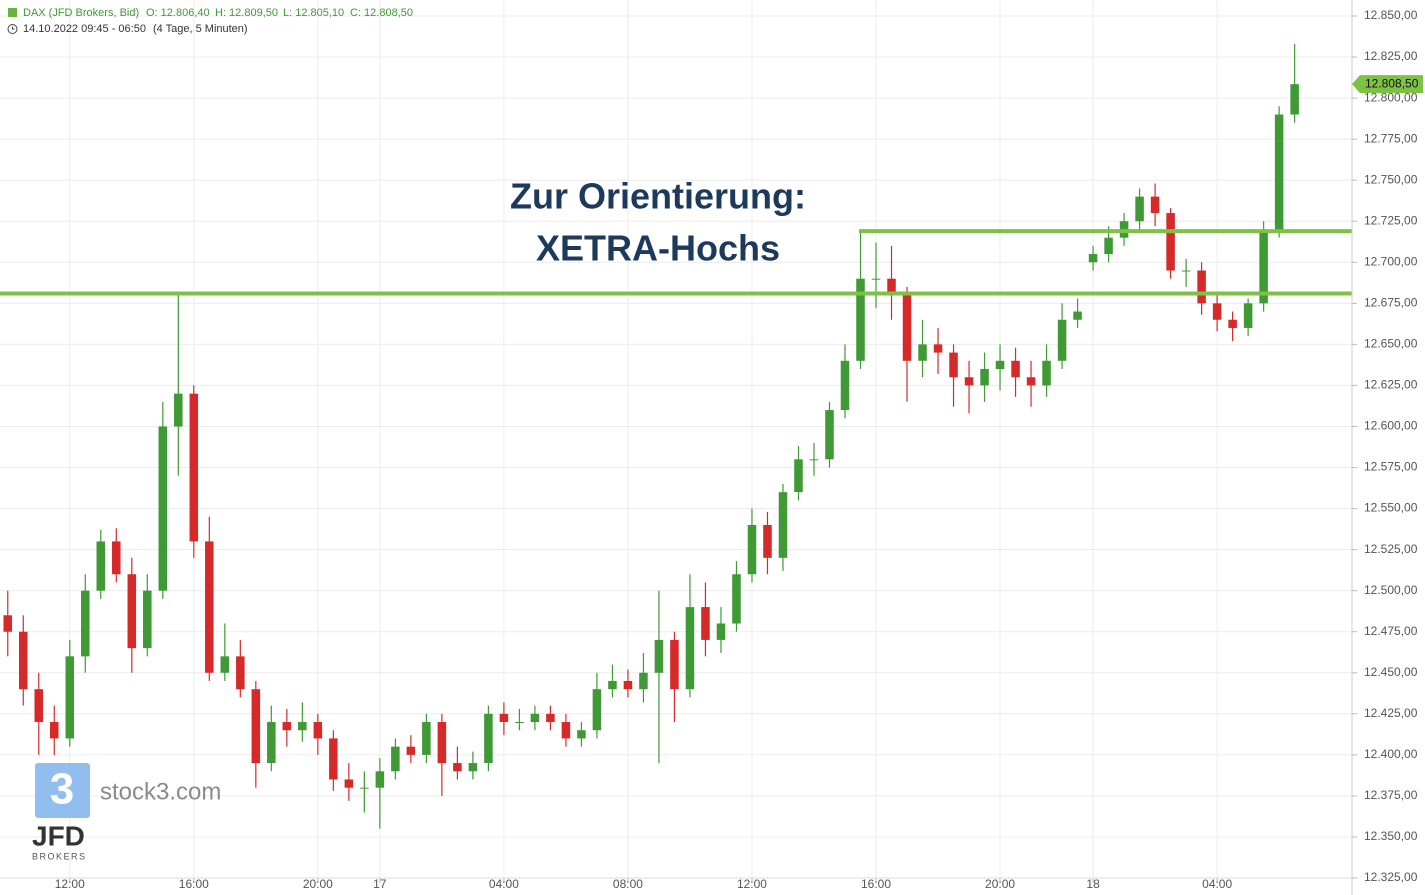  I want to click on y-tick-label: 12.375,00, so click(1391, 795).